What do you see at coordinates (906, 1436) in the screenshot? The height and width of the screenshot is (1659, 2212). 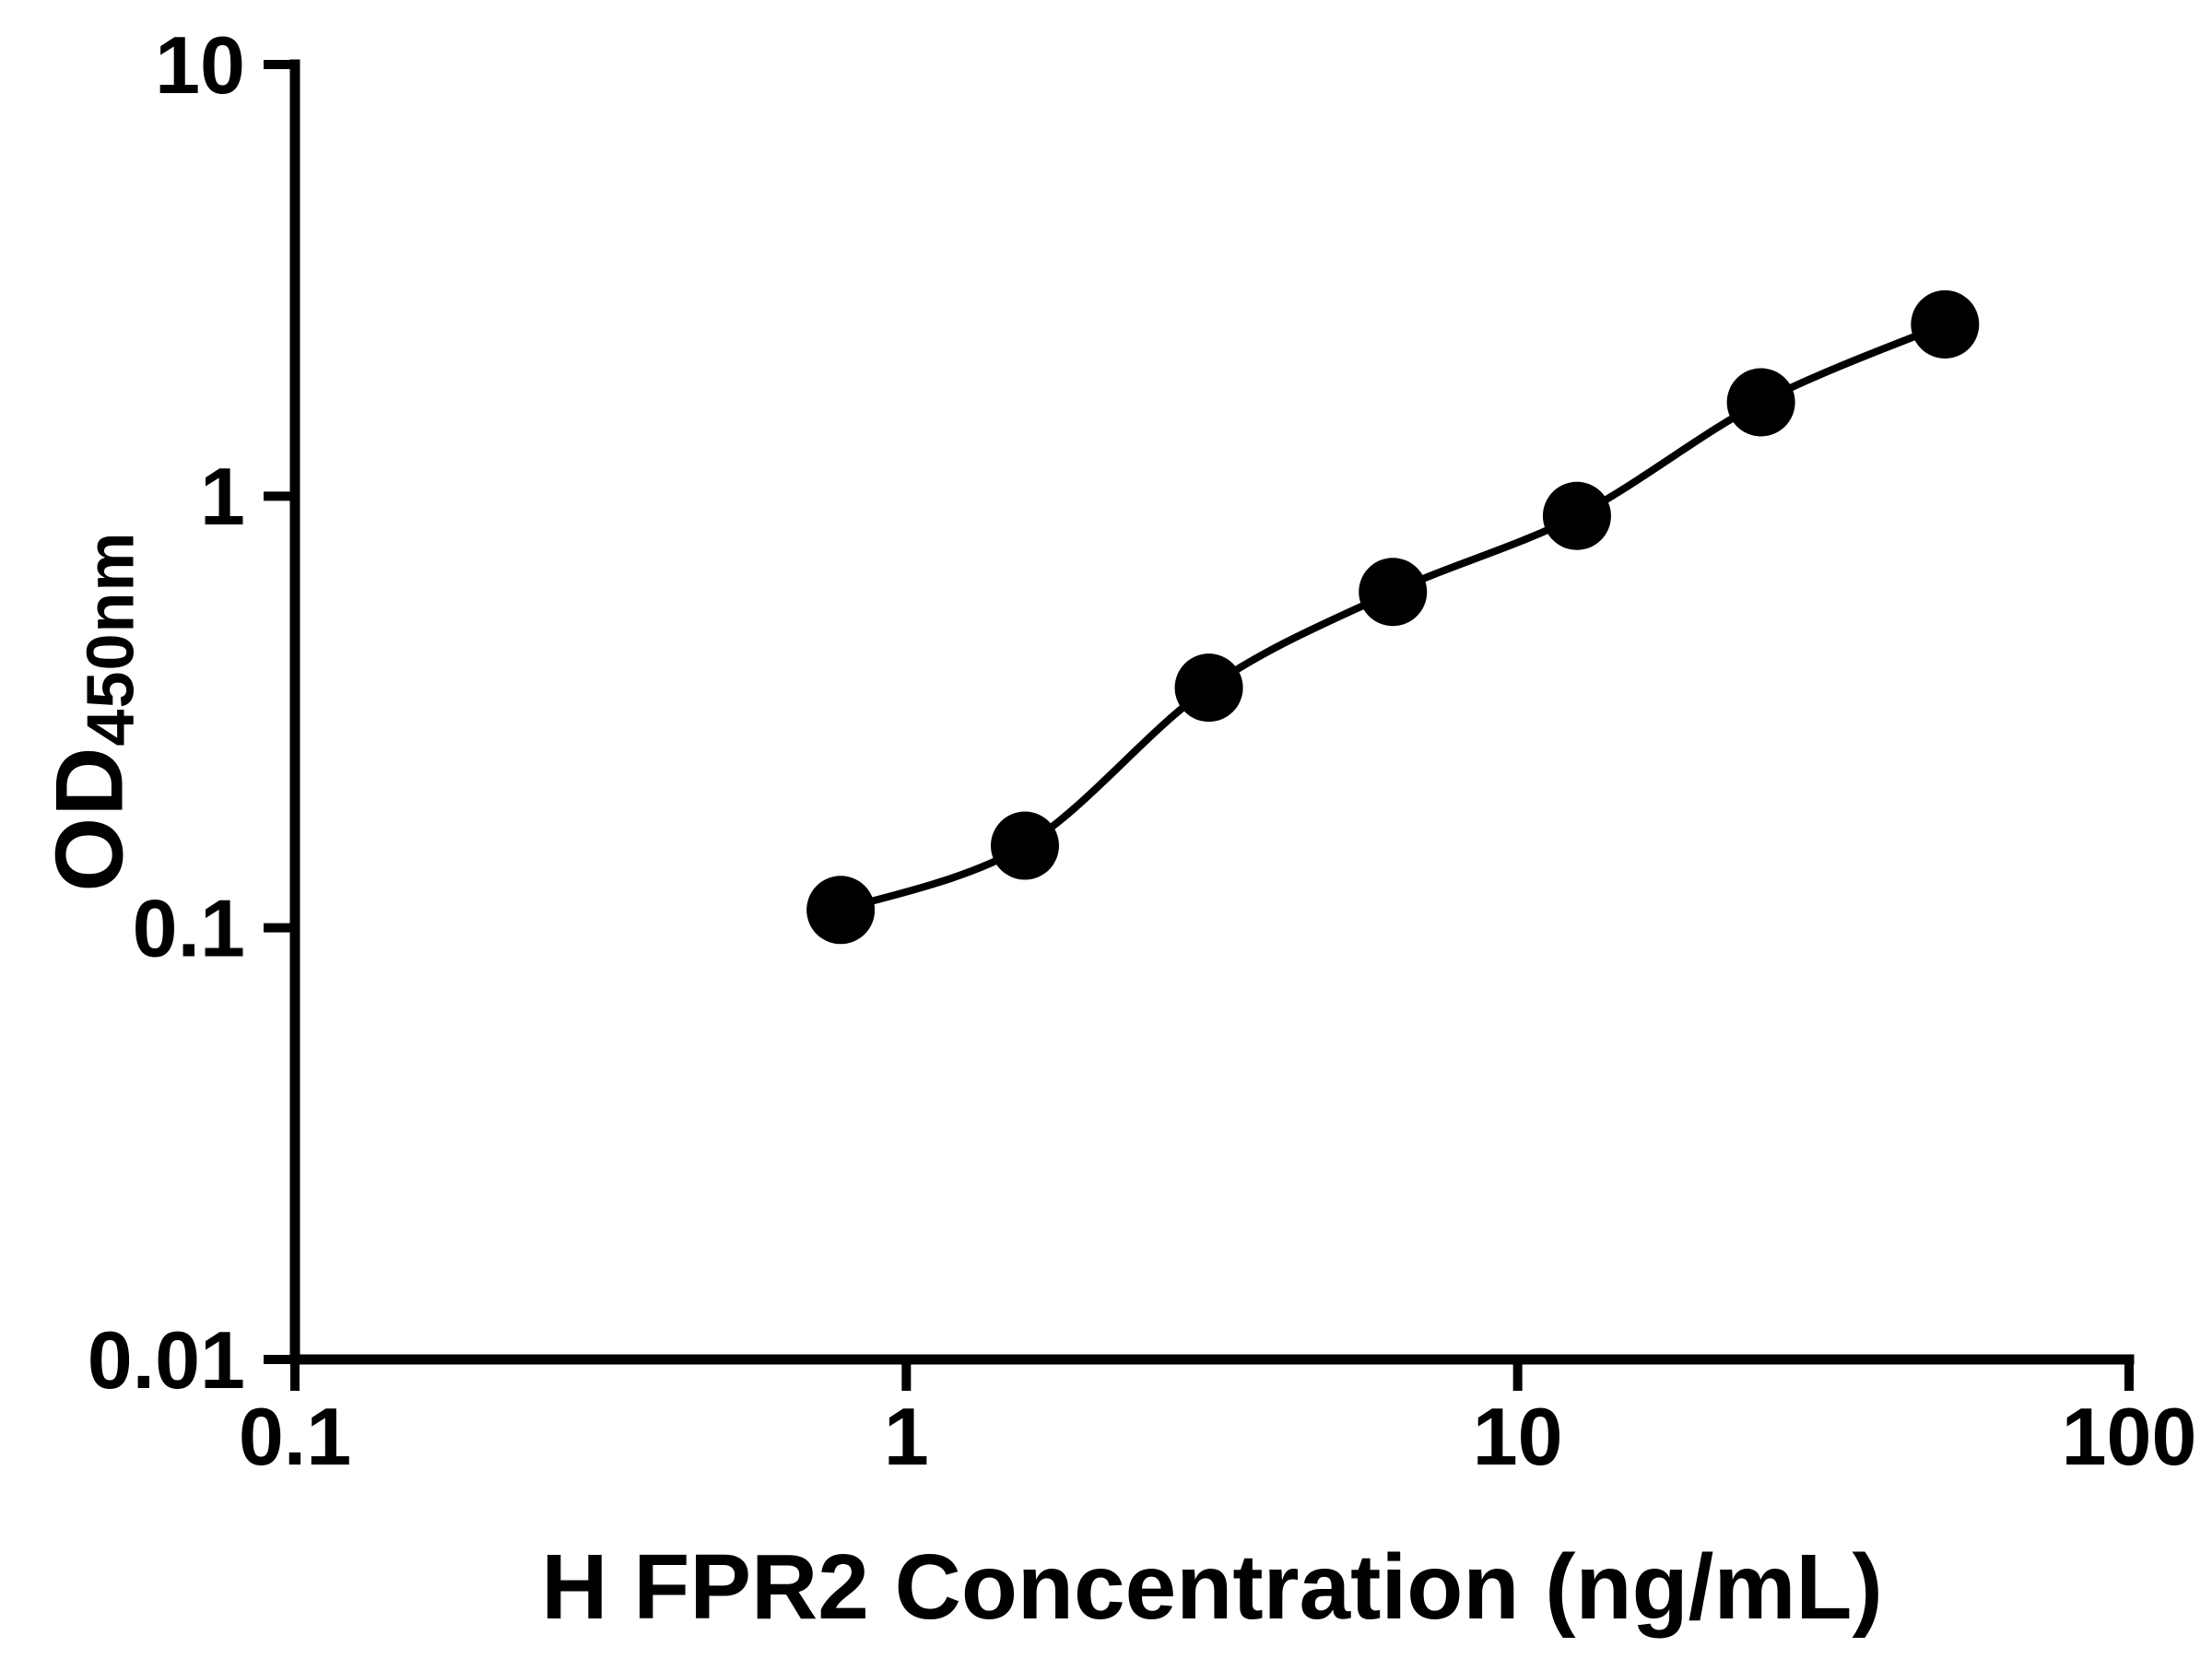 I see `x-axis-tick-label: 1` at bounding box center [906, 1436].